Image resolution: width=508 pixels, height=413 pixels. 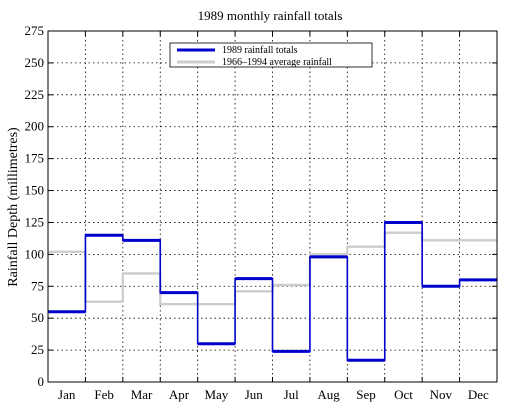 What do you see at coordinates (35, 94) in the screenshot?
I see `y-tick-label: 225` at bounding box center [35, 94].